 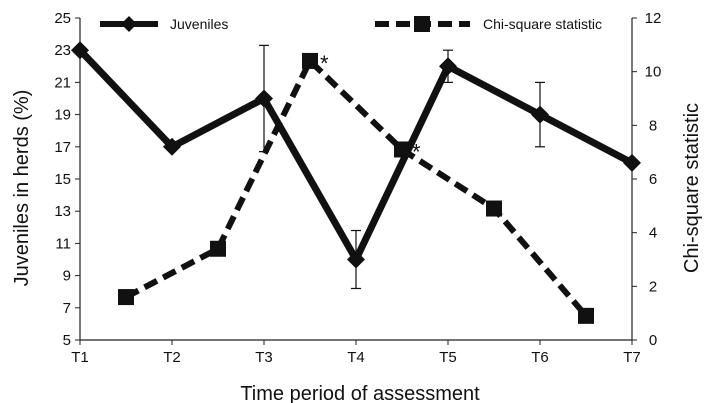 I want to click on right-y-tick-label: 4, so click(x=653, y=233).